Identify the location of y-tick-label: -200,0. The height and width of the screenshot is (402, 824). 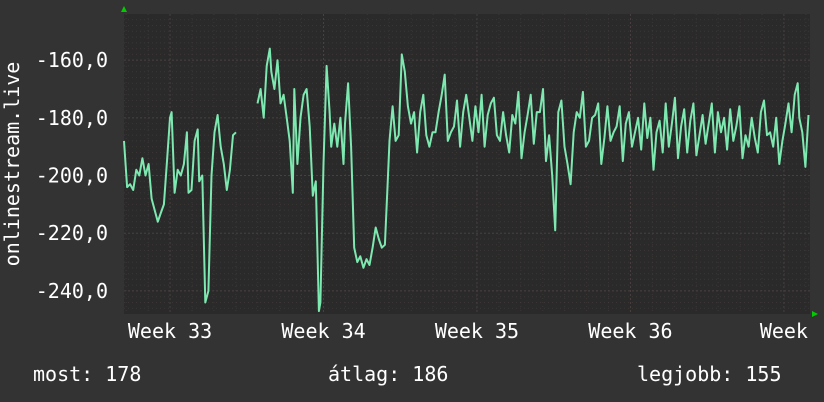
(72, 176).